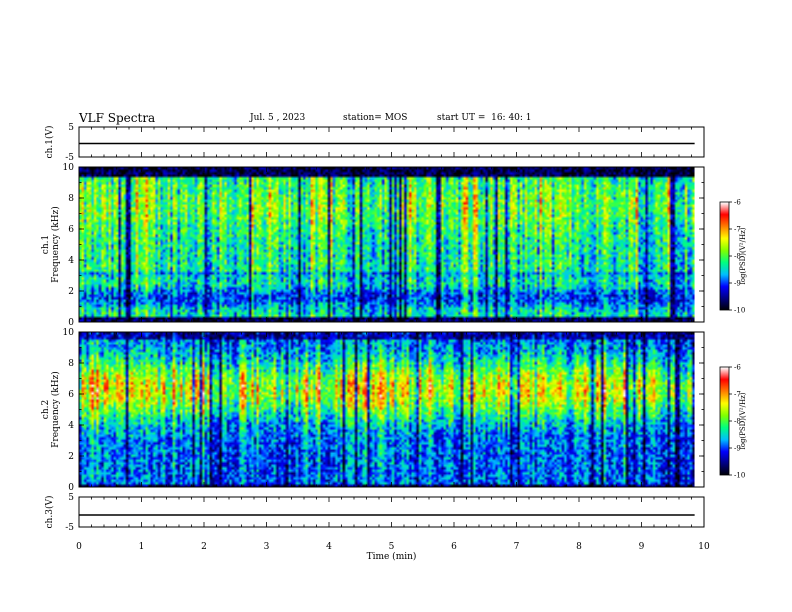 The height and width of the screenshot is (612, 792). Describe the element at coordinates (375, 118) in the screenshot. I see `station-label: station= MOS` at that location.